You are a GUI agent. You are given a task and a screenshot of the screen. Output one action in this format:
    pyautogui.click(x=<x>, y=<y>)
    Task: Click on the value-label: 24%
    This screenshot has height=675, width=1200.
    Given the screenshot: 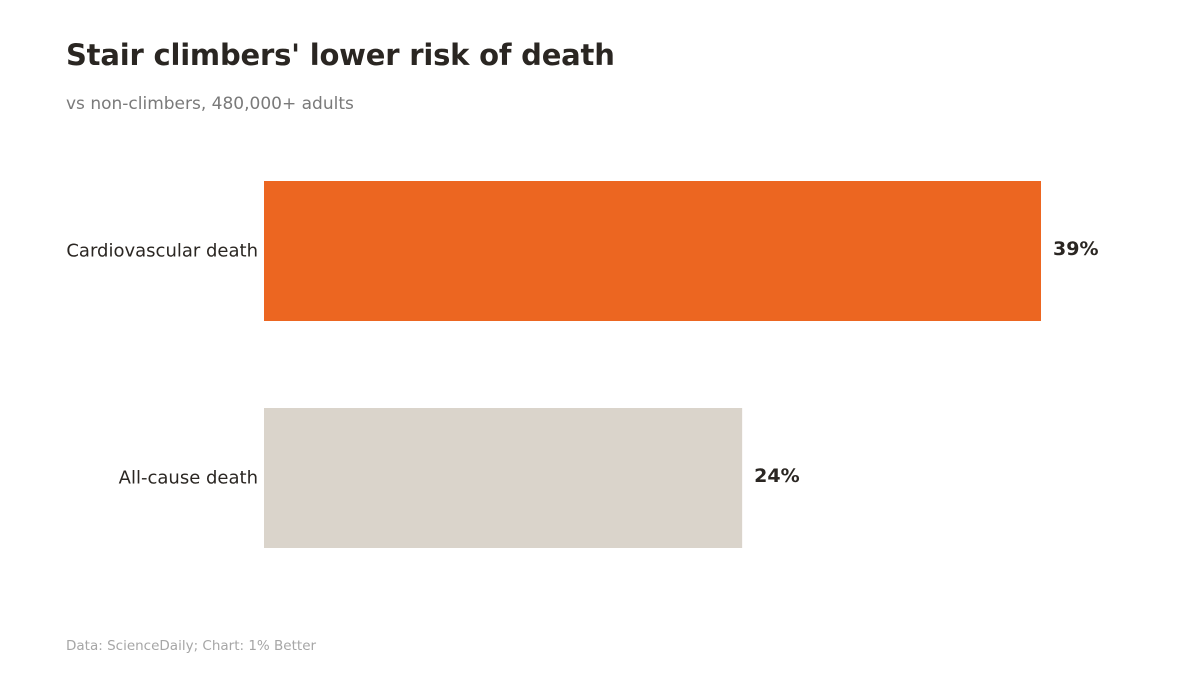 What is the action you would take?
    pyautogui.click(x=776, y=476)
    